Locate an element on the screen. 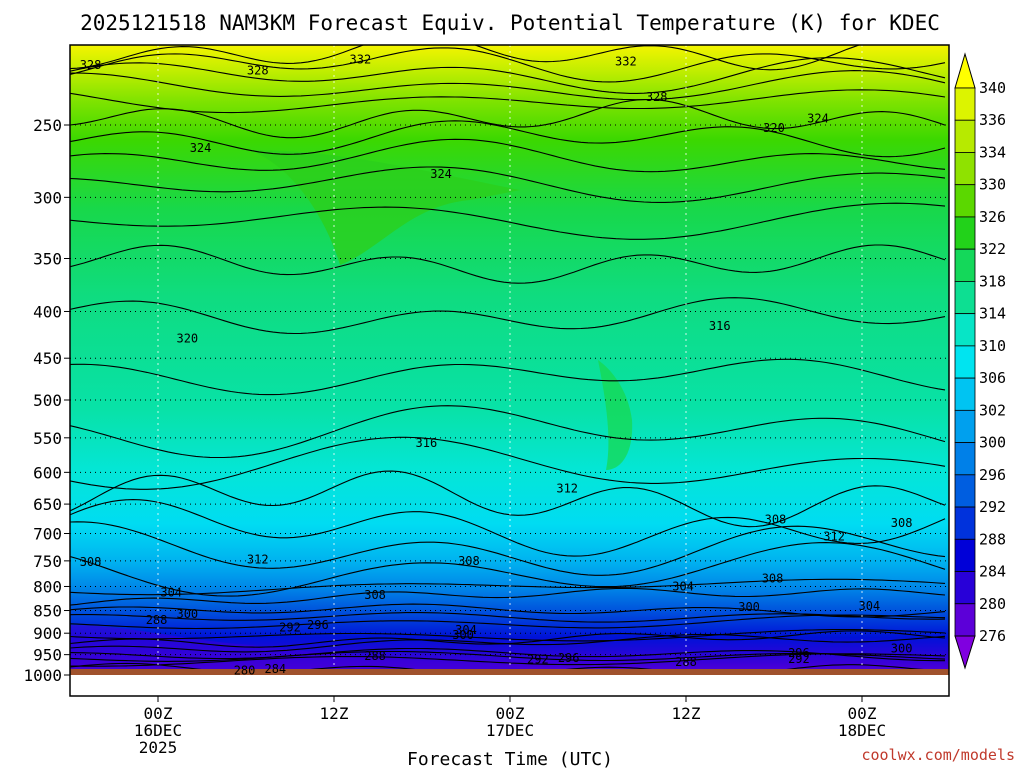 The height and width of the screenshot is (768, 1024). y-tick-label-300: 300 is located at coordinates (47, 197).